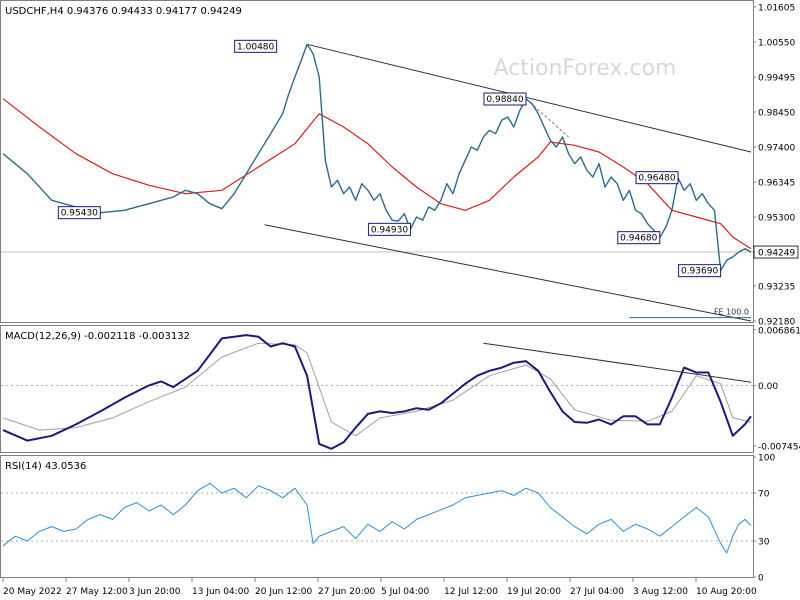  Describe the element at coordinates (220, 592) in the screenshot. I see `x-tick-label-3: 13 Jun 04:00` at that location.